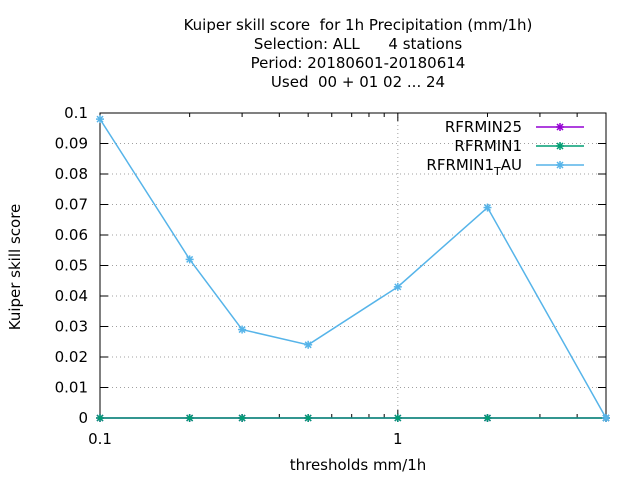  What do you see at coordinates (358, 465) in the screenshot?
I see `x-axis-label: thresholds mm/1h` at bounding box center [358, 465].